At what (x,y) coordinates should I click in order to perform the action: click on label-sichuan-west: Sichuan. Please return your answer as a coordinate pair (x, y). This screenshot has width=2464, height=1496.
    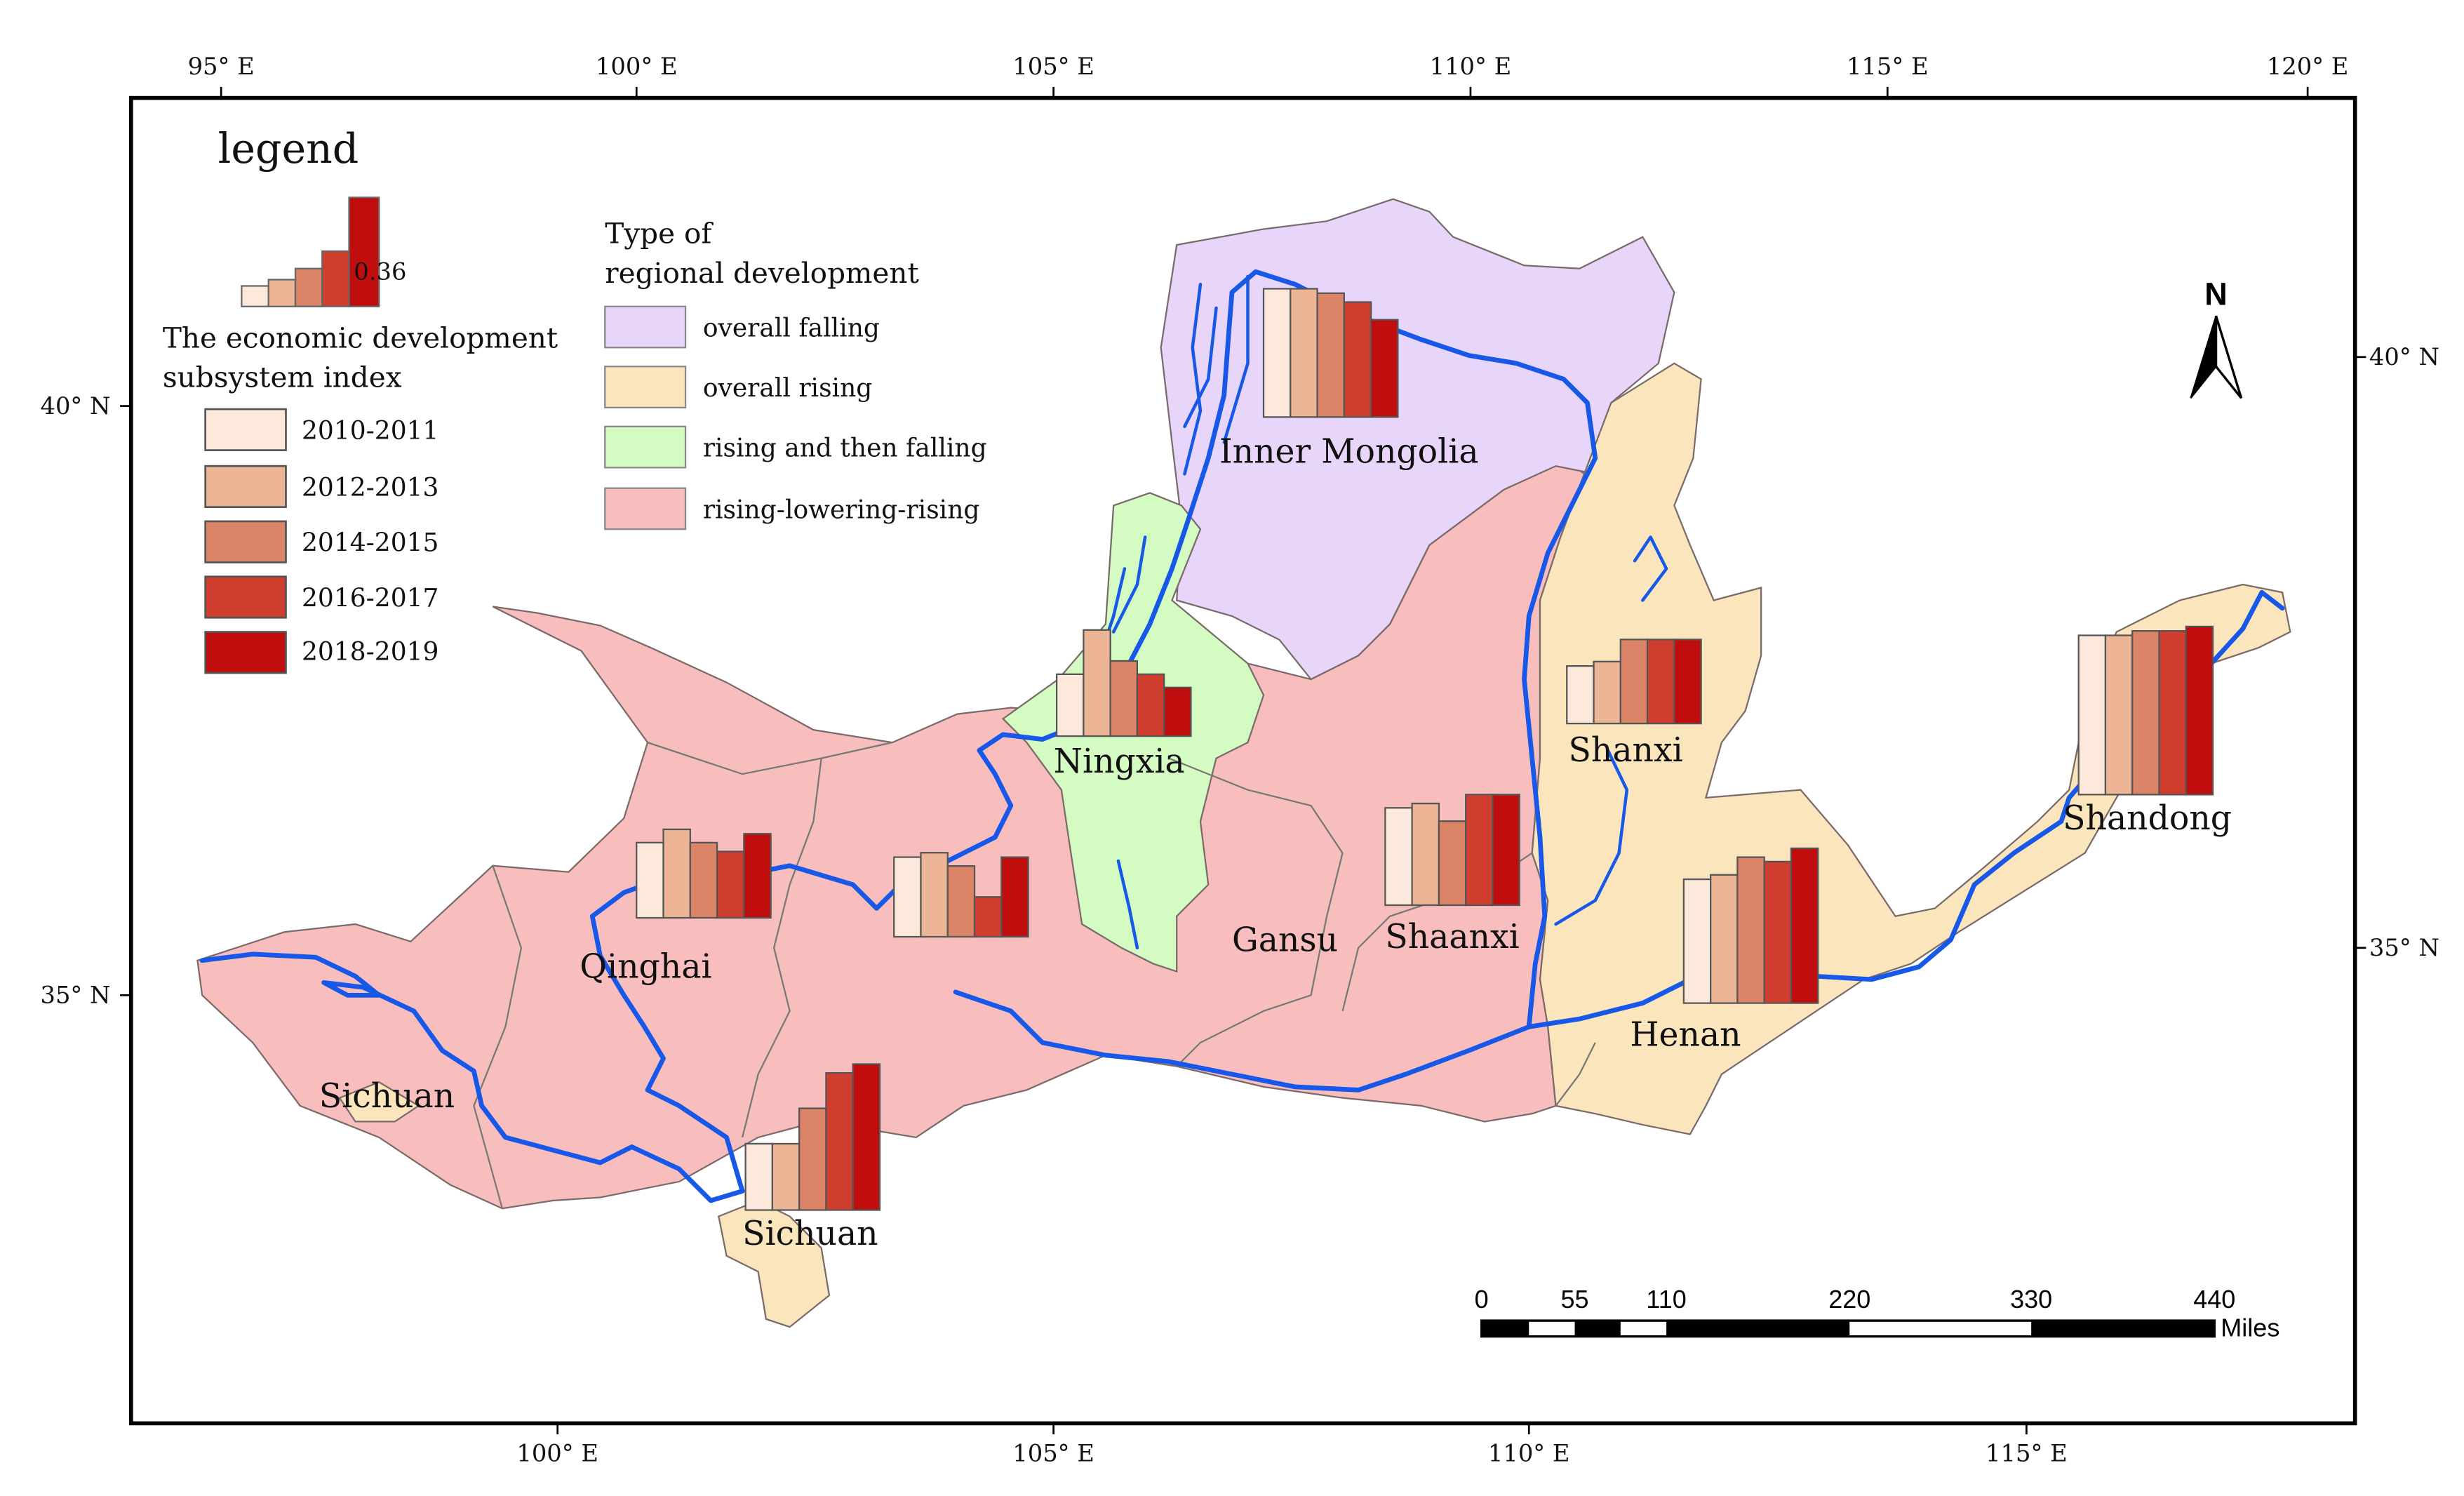
    Looking at the image, I should click on (387, 1096).